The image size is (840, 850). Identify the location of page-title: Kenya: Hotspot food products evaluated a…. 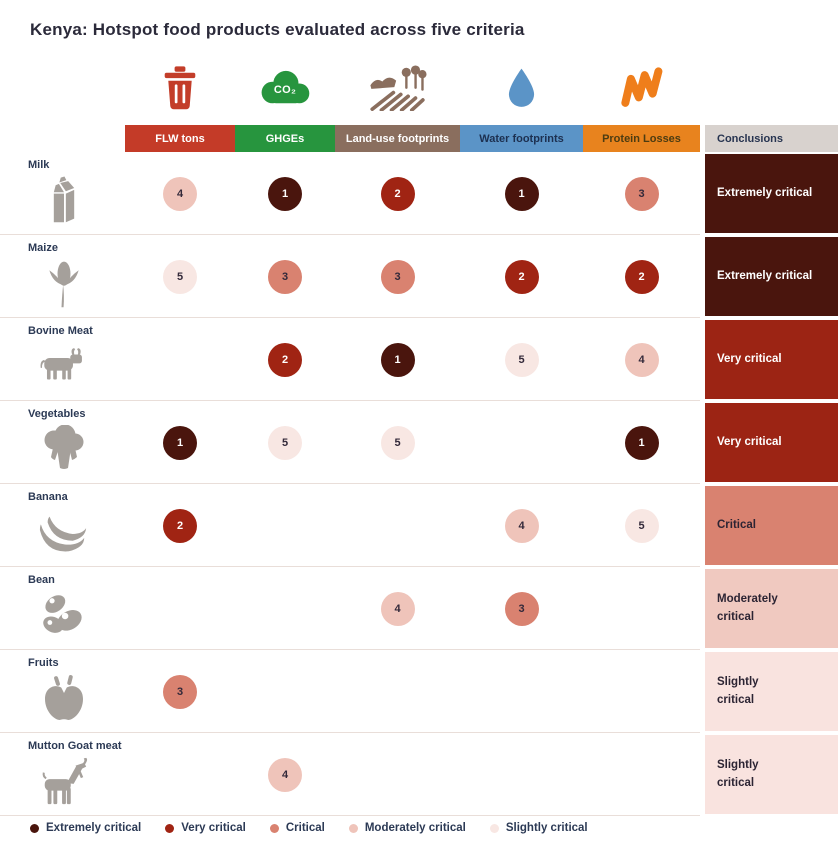
(277, 29).